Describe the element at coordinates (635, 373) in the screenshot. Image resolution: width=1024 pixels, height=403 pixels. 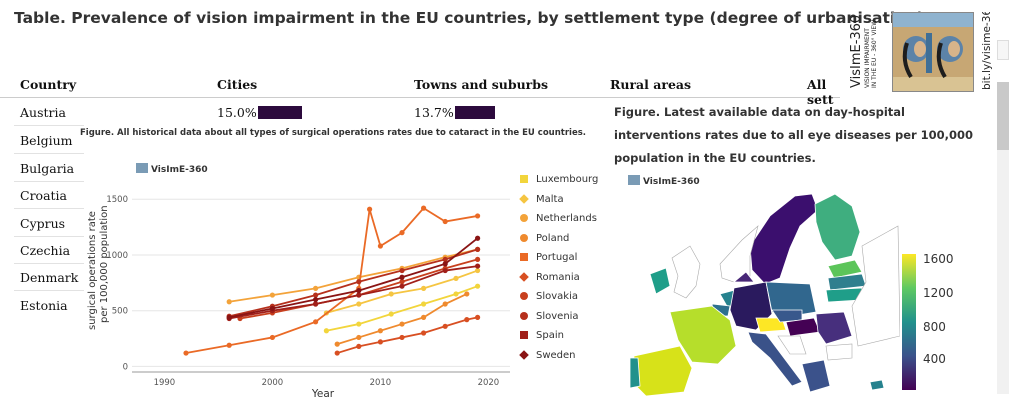
I see `map-region-portugal` at that location.